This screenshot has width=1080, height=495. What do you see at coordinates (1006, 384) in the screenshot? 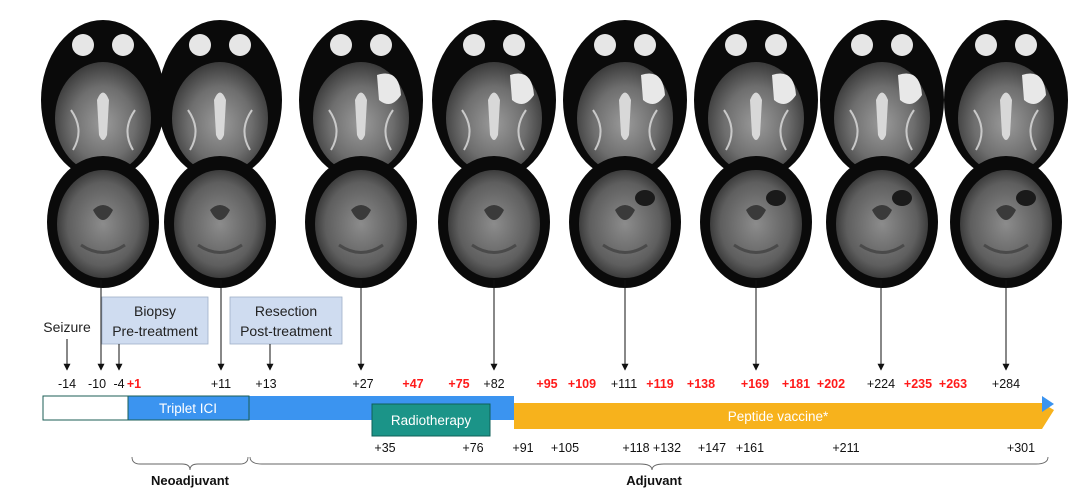
I see `timepoint-top-label: +284` at bounding box center [1006, 384].